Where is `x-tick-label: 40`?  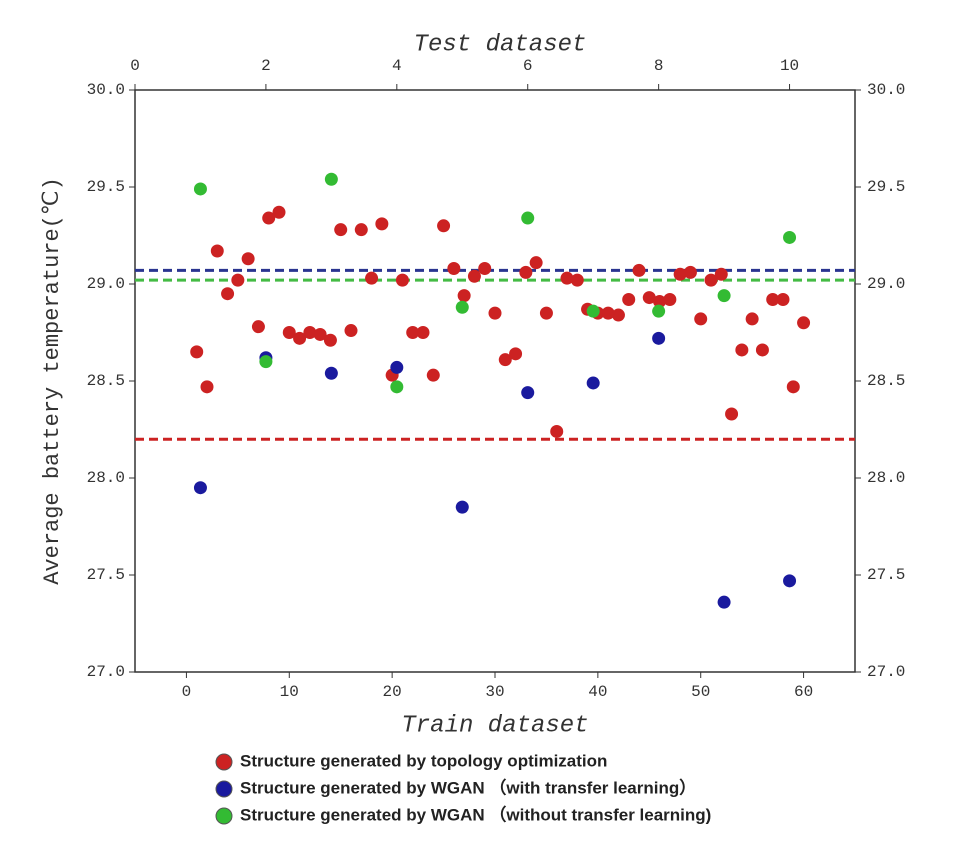
x-tick-label: 40 is located at coordinates (597, 692).